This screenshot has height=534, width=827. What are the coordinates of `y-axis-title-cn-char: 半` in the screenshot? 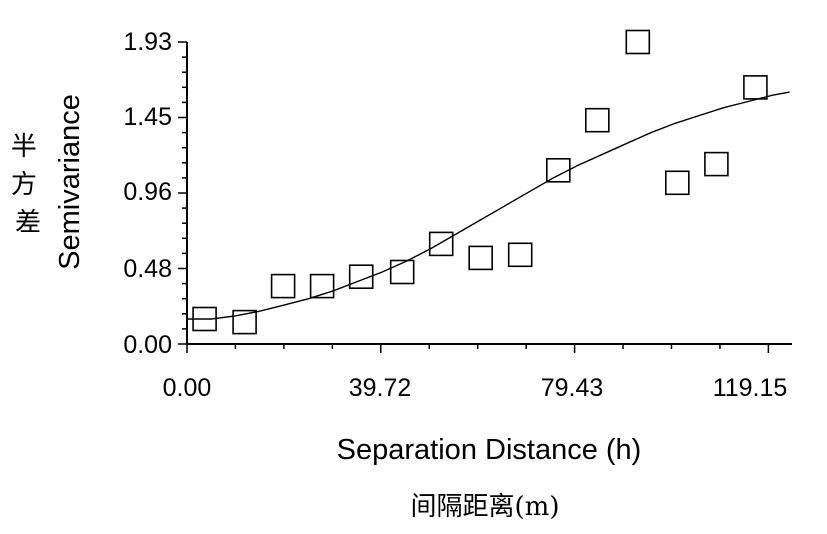 It's located at (24, 147).